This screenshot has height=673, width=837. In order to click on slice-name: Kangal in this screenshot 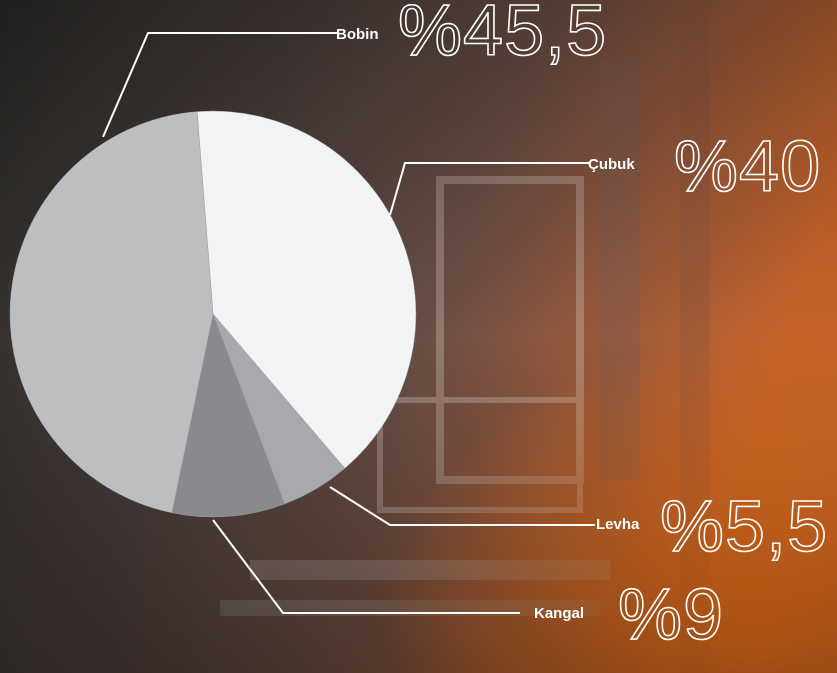, I will do `click(559, 613)`.